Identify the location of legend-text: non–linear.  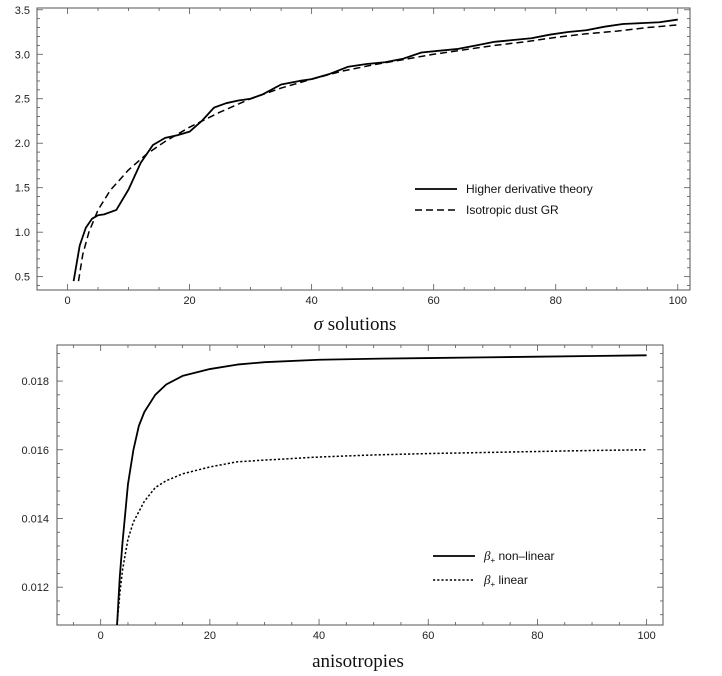
(524, 556).